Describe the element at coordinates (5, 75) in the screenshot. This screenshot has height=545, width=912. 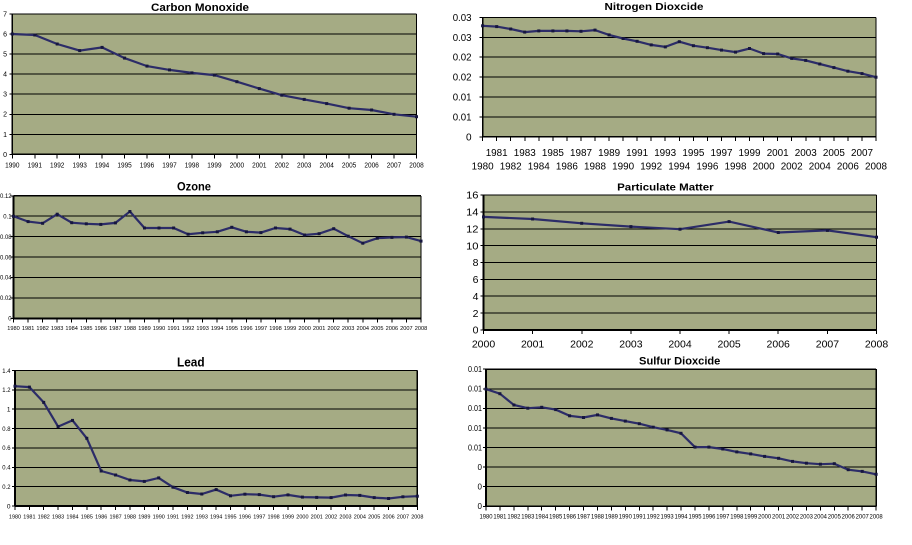
I see `svg-text: 4` at that location.